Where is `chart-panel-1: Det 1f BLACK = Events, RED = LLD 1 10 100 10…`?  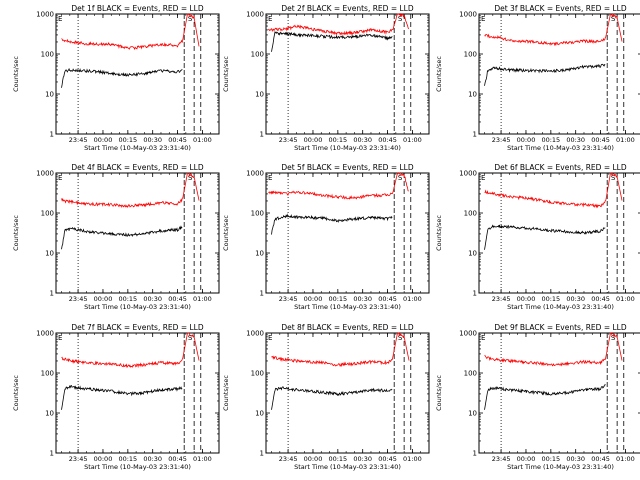
chart-panel-1: Det 1f BLACK = Events, RED = LLD 1 10 100 10… is located at coordinates (116, 78).